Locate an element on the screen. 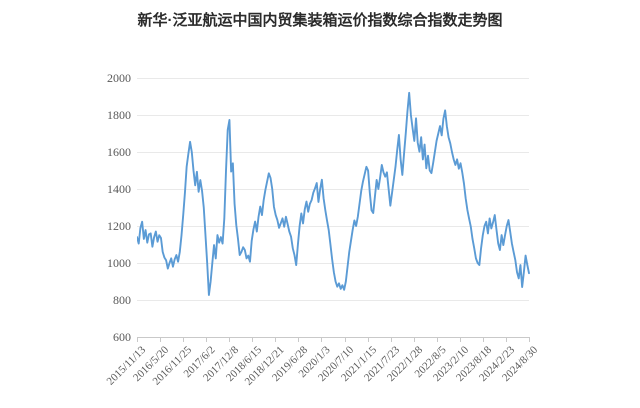 The image size is (640, 408). y-axis-tick-label: 1800 is located at coordinates (119, 115).